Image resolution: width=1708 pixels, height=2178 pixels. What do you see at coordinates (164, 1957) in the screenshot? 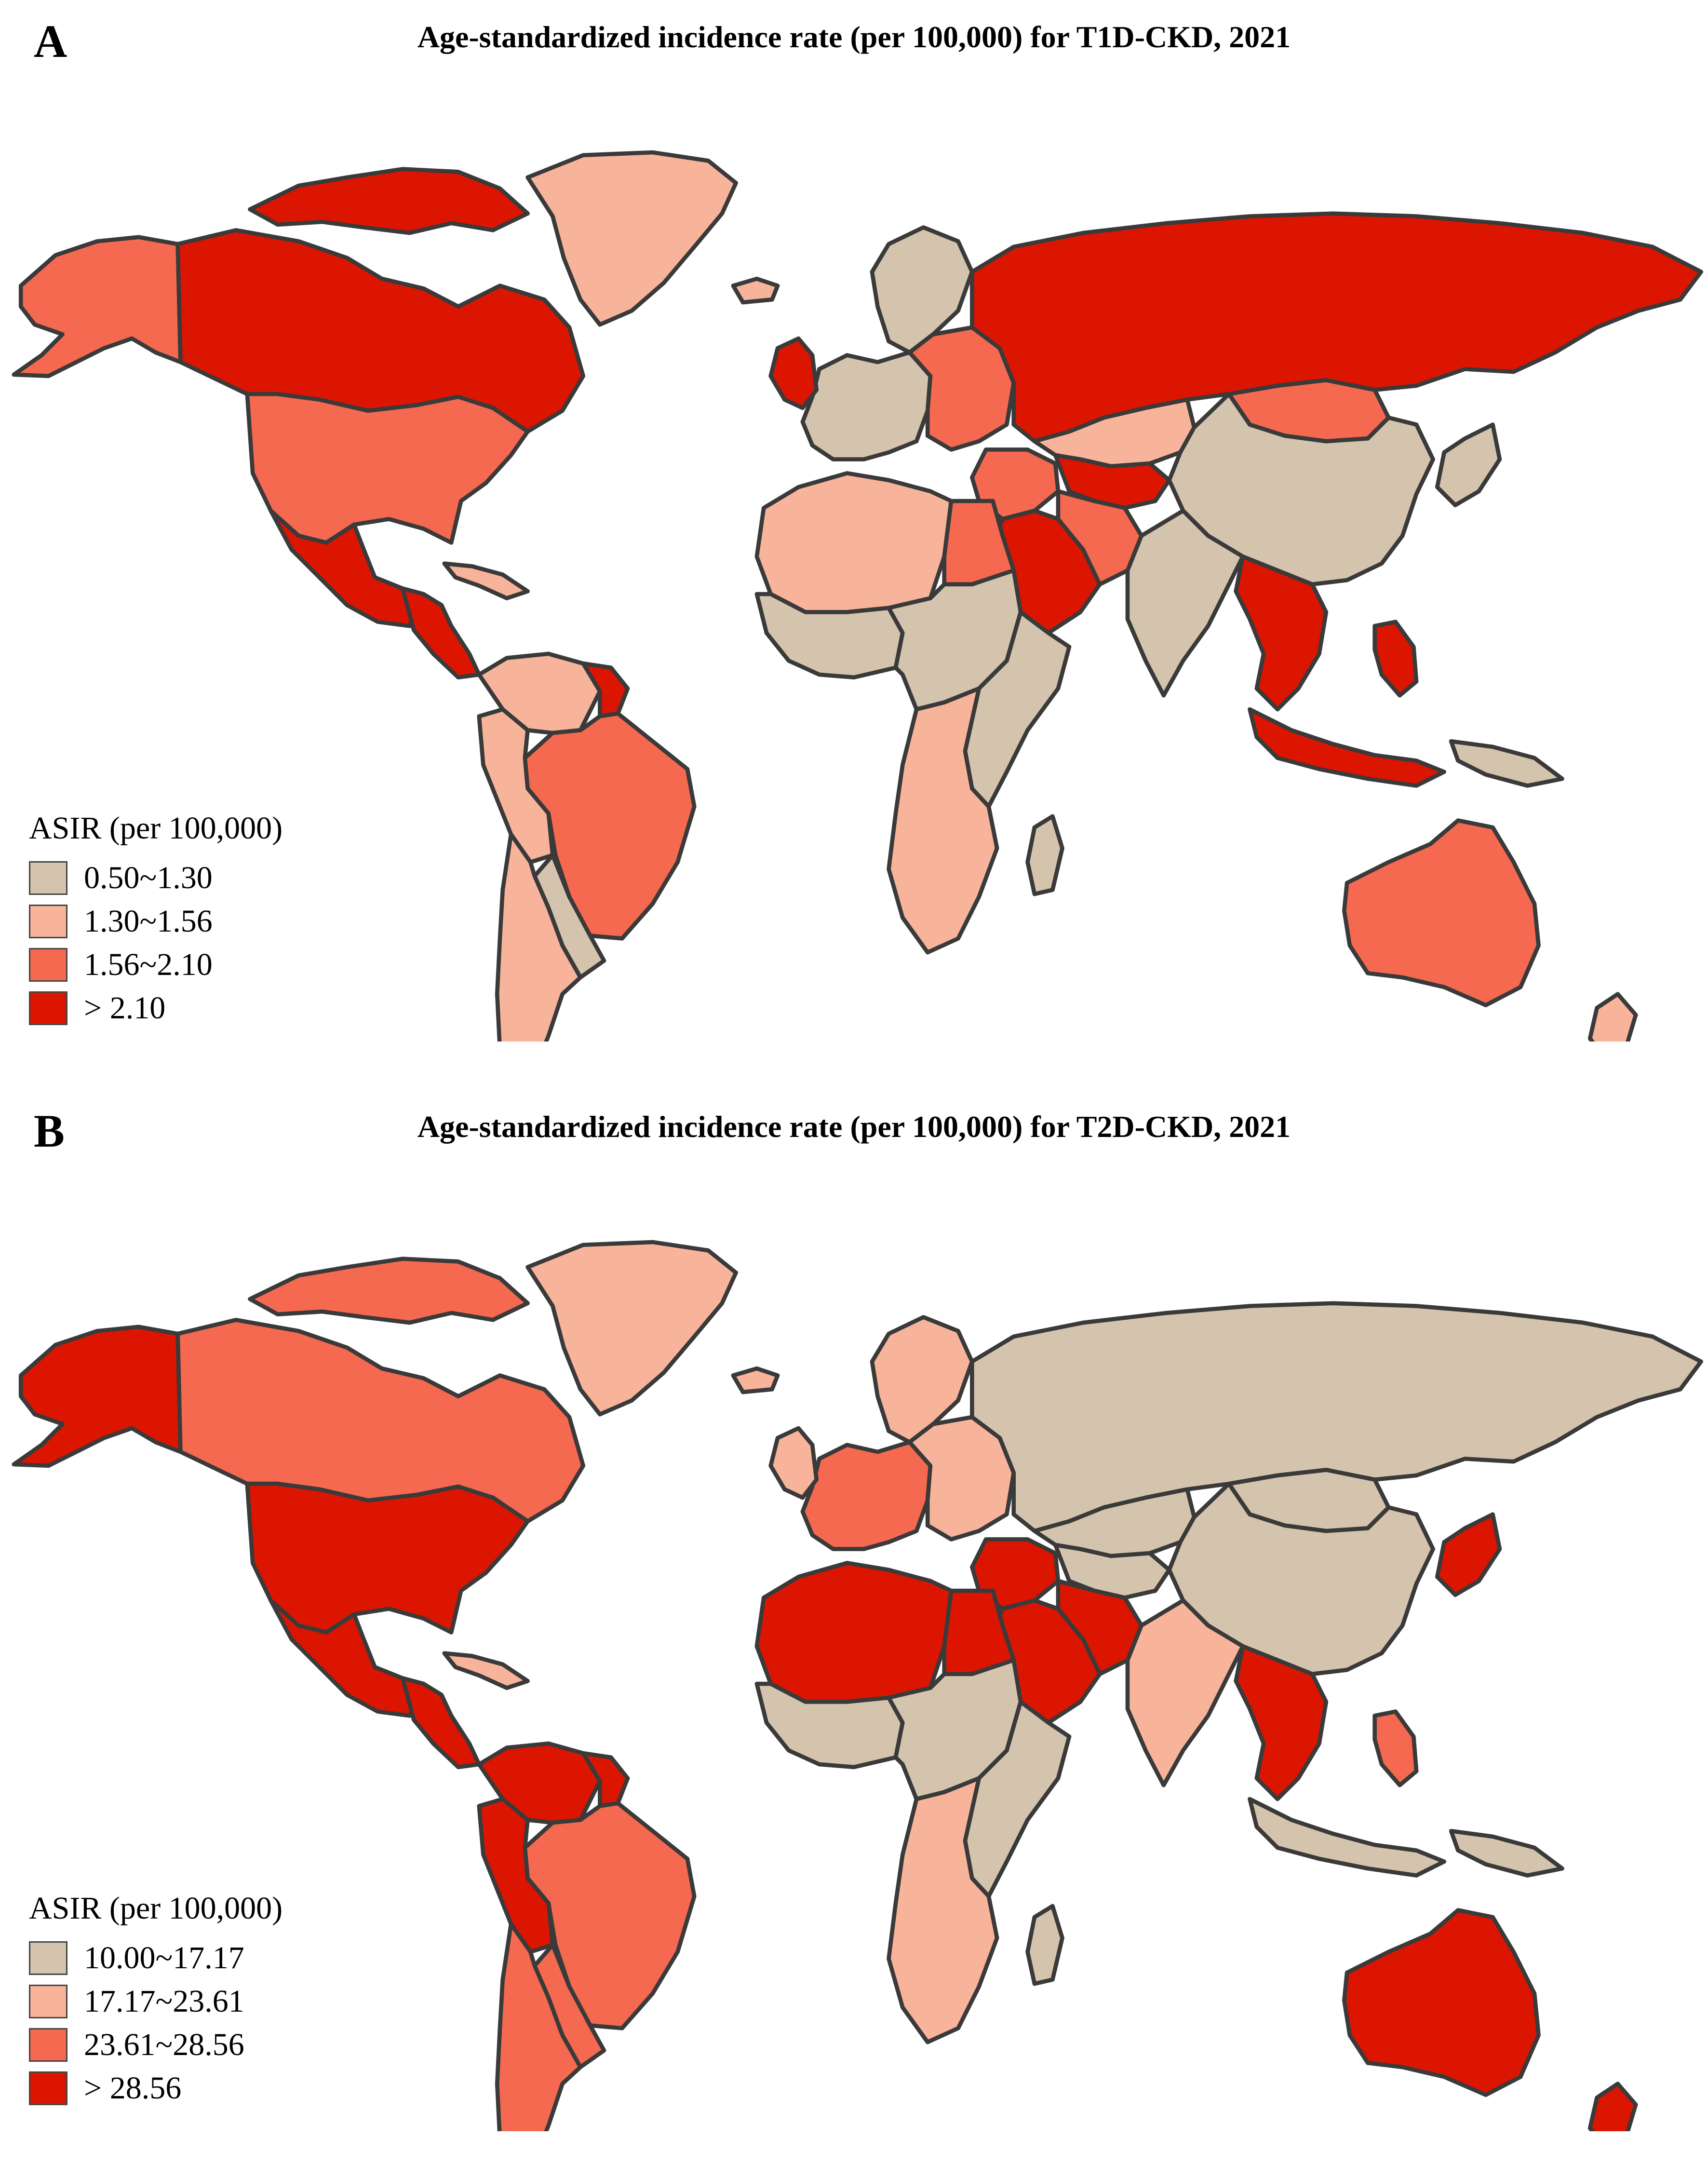
I see `legend-label: 10.00~17.17` at bounding box center [164, 1957].